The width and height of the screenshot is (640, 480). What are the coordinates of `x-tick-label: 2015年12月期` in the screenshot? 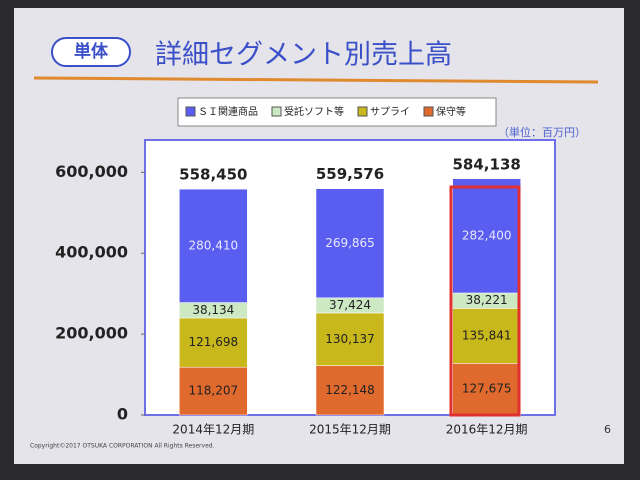 It's located at (350, 430).